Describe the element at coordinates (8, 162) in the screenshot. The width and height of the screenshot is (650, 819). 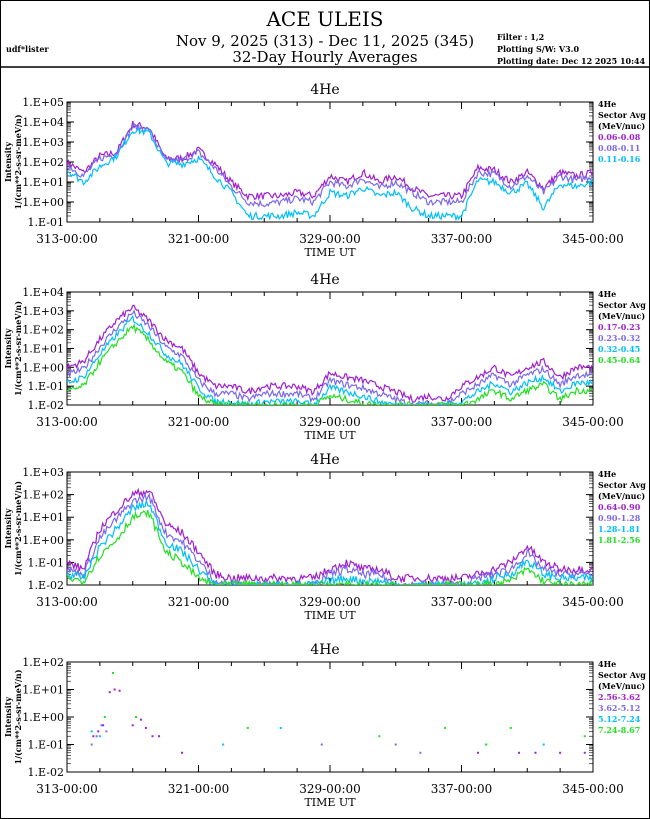
I see `y-axis-label: Intensity` at that location.